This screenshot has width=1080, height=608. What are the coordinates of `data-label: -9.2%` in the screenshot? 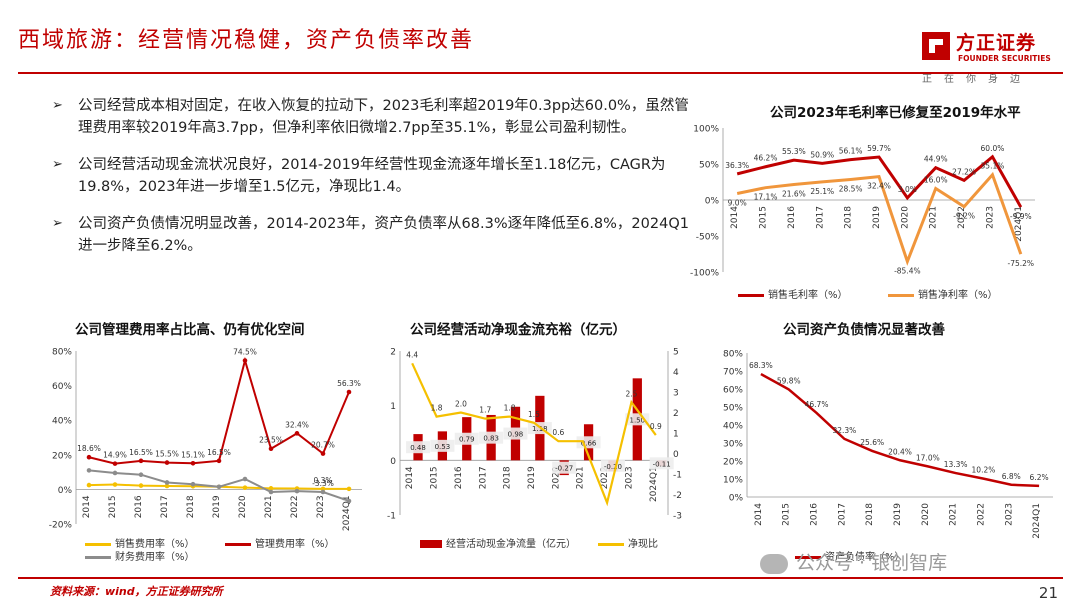 It's located at (964, 216).